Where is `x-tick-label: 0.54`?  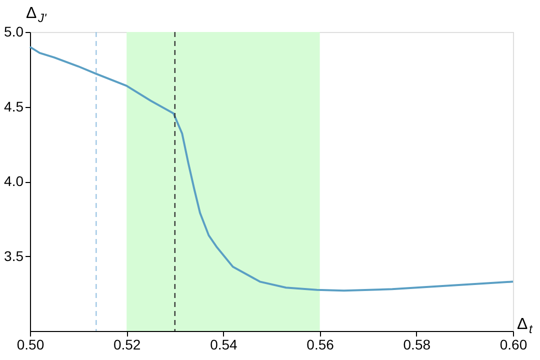
x-tick-label: 0.54 is located at coordinates (224, 344).